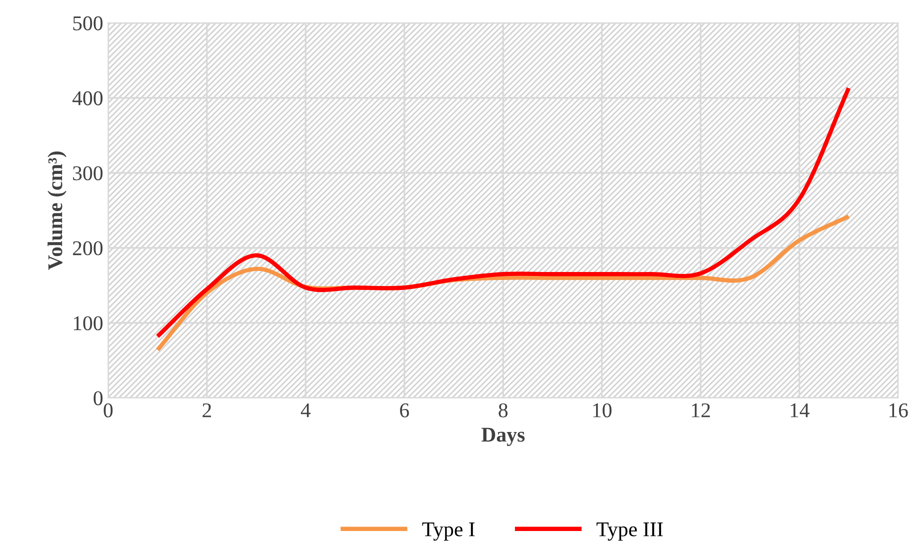 The width and height of the screenshot is (909, 545). What do you see at coordinates (404, 410) in the screenshot?
I see `x-tick-label: 6` at bounding box center [404, 410].